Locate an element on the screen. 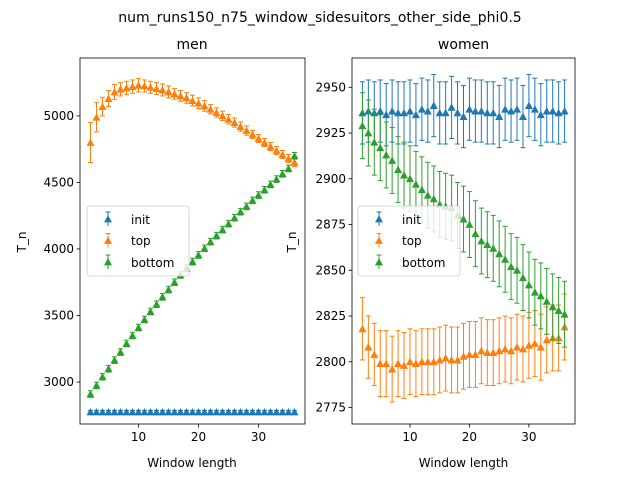 This screenshot has width=640, height=480. men-legend-handle-top-marker is located at coordinates (108, 240).